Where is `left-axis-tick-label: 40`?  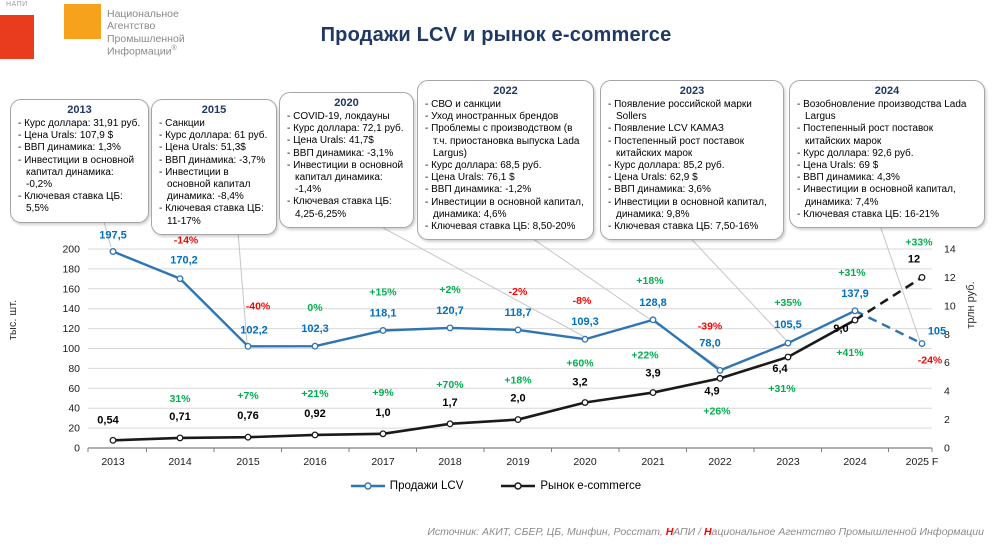
left-axis-tick-label: 40 is located at coordinates (74, 409).